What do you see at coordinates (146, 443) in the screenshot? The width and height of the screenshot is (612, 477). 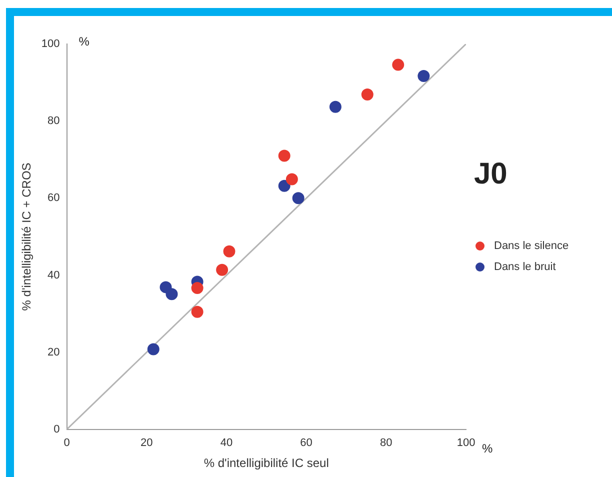 I see `x-tick-label: 20` at bounding box center [146, 443].